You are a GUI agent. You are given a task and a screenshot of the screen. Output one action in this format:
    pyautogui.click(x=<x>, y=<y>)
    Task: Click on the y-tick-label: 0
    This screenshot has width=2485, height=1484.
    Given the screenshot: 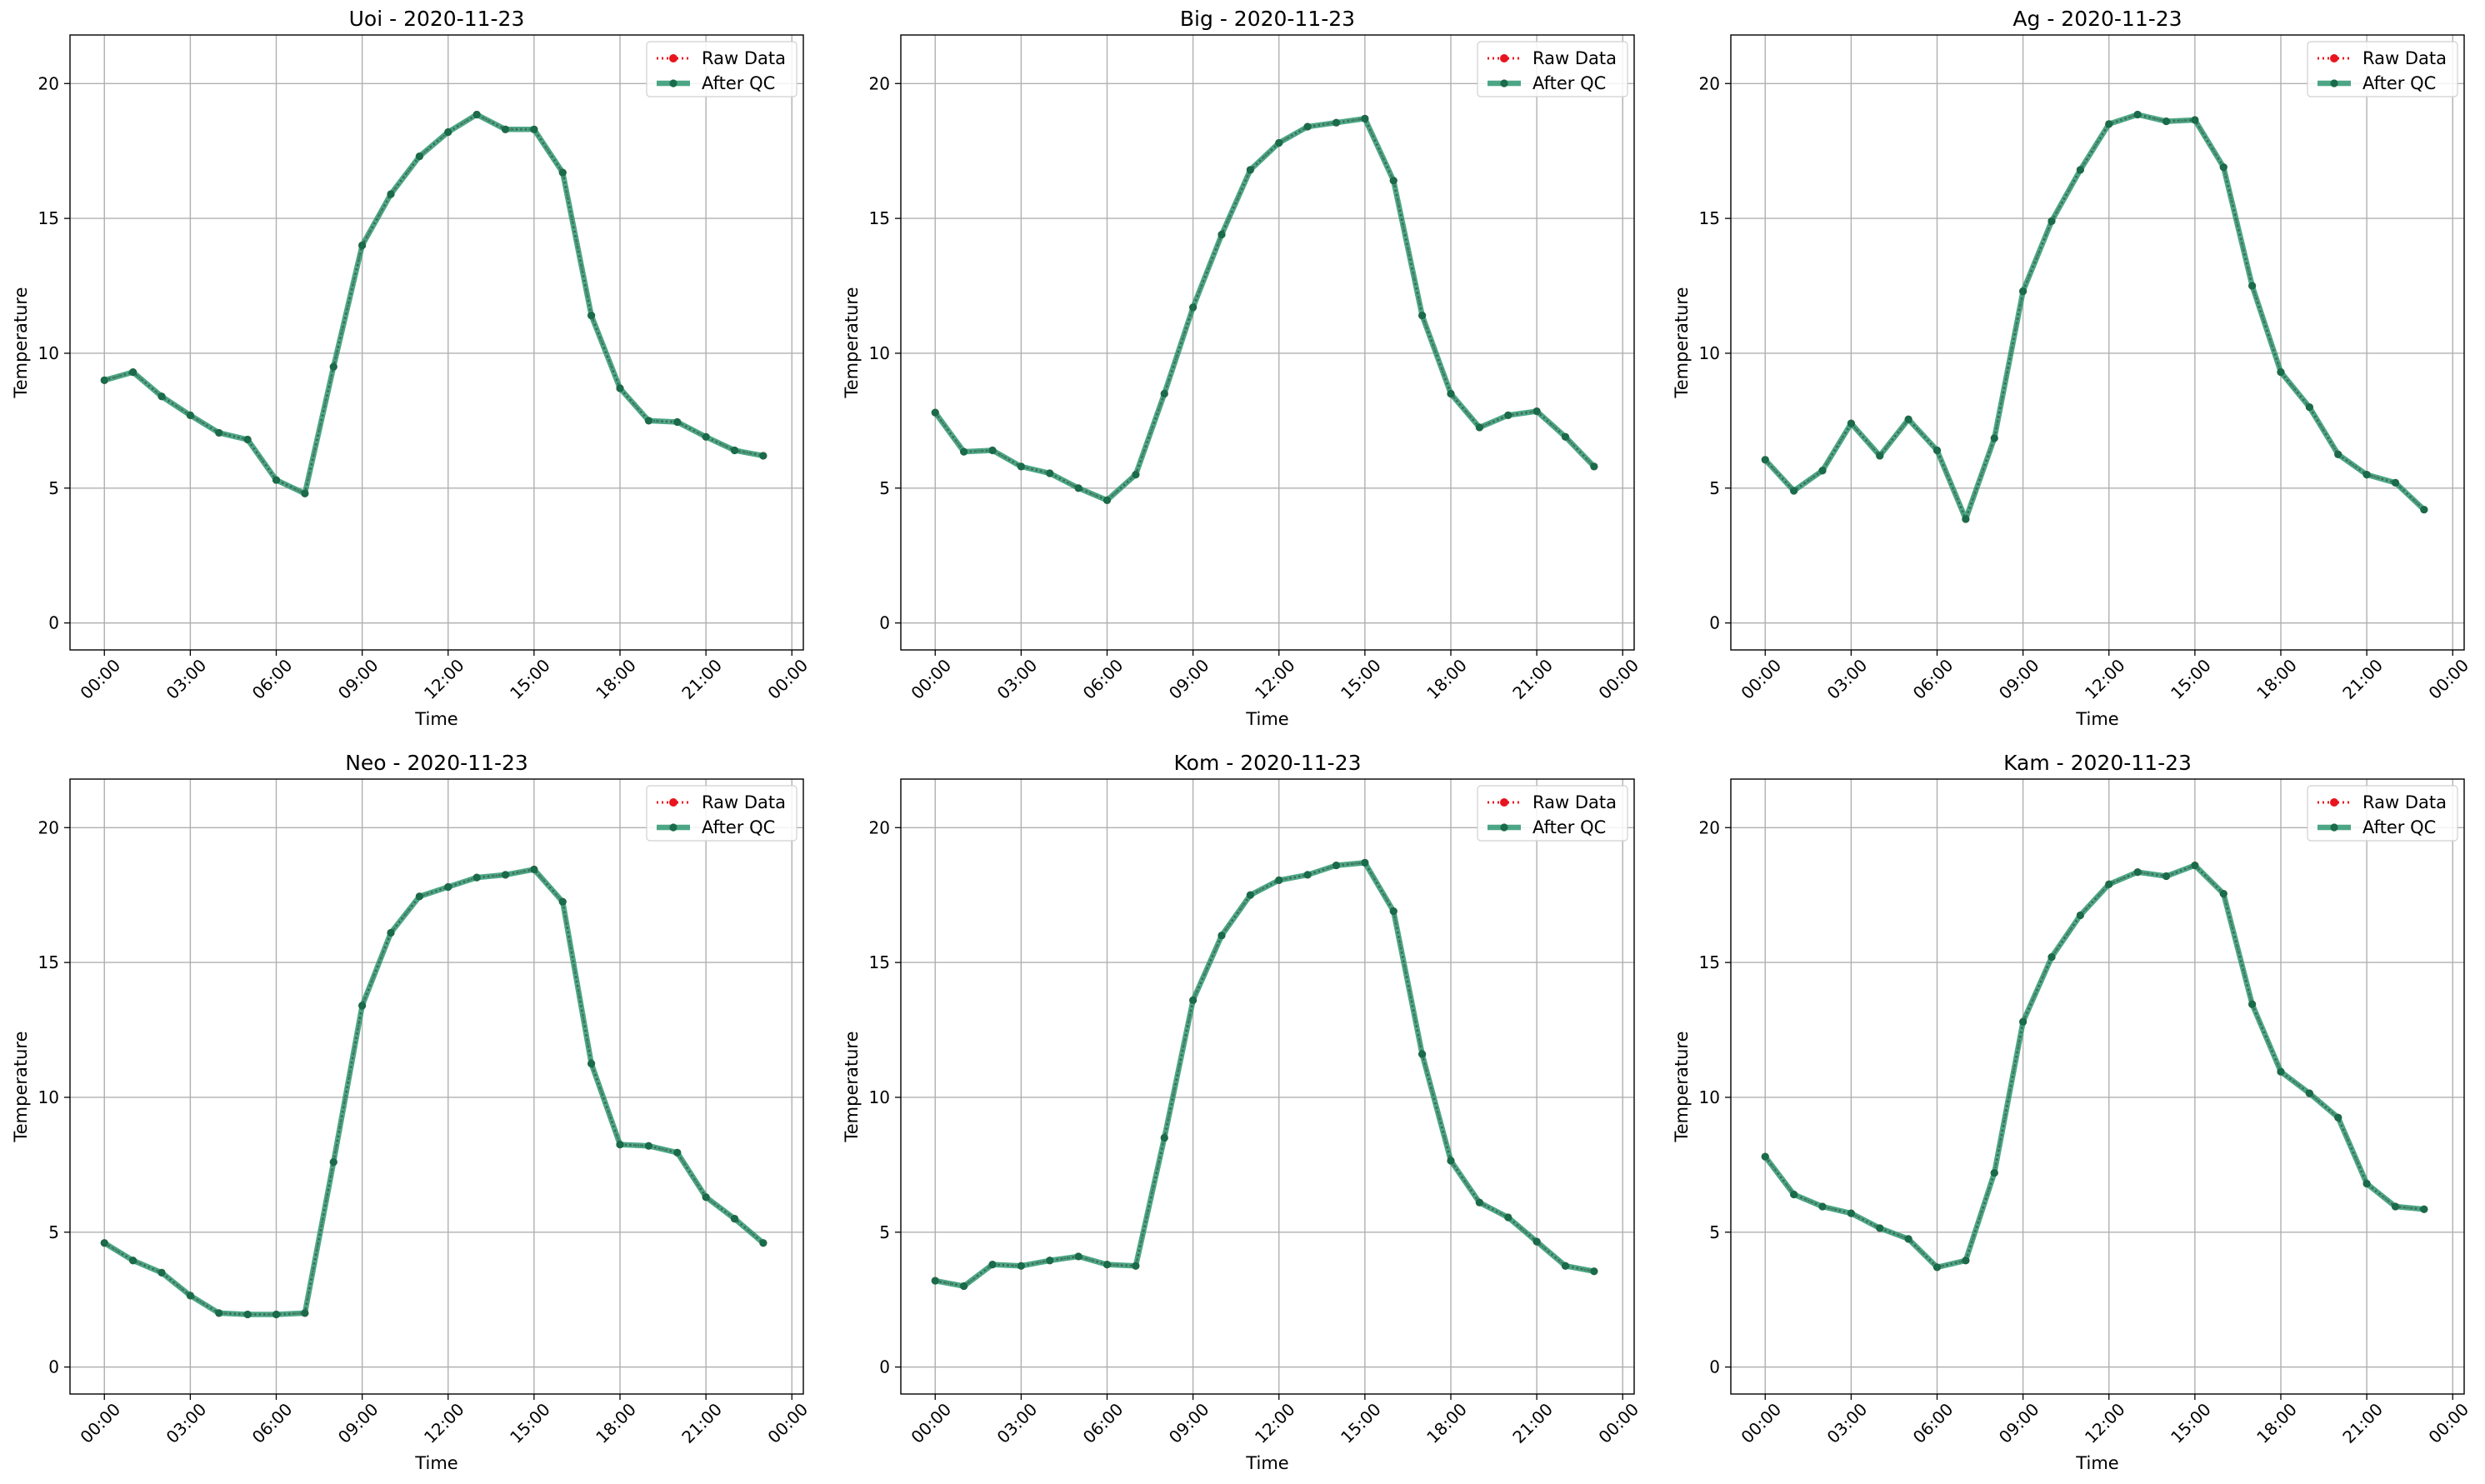 What is the action you would take?
    pyautogui.click(x=884, y=1367)
    